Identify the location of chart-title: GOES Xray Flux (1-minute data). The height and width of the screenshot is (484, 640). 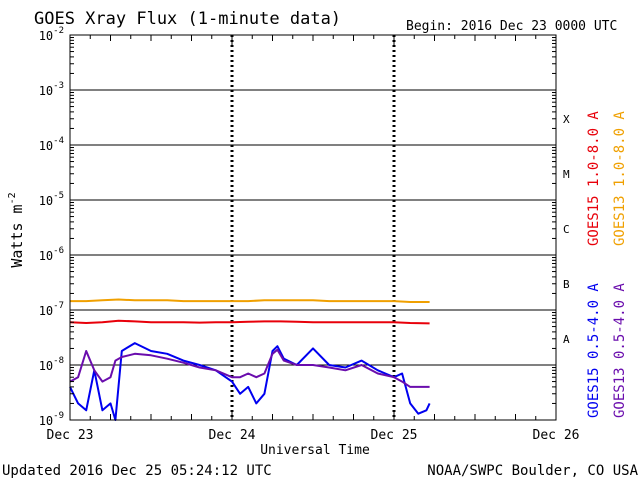
(187, 19).